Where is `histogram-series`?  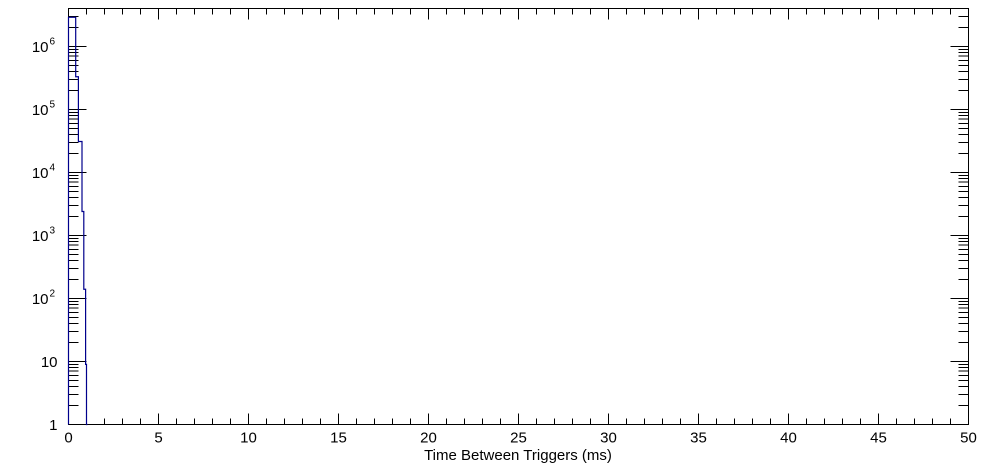
histogram-series is located at coordinates (77, 221).